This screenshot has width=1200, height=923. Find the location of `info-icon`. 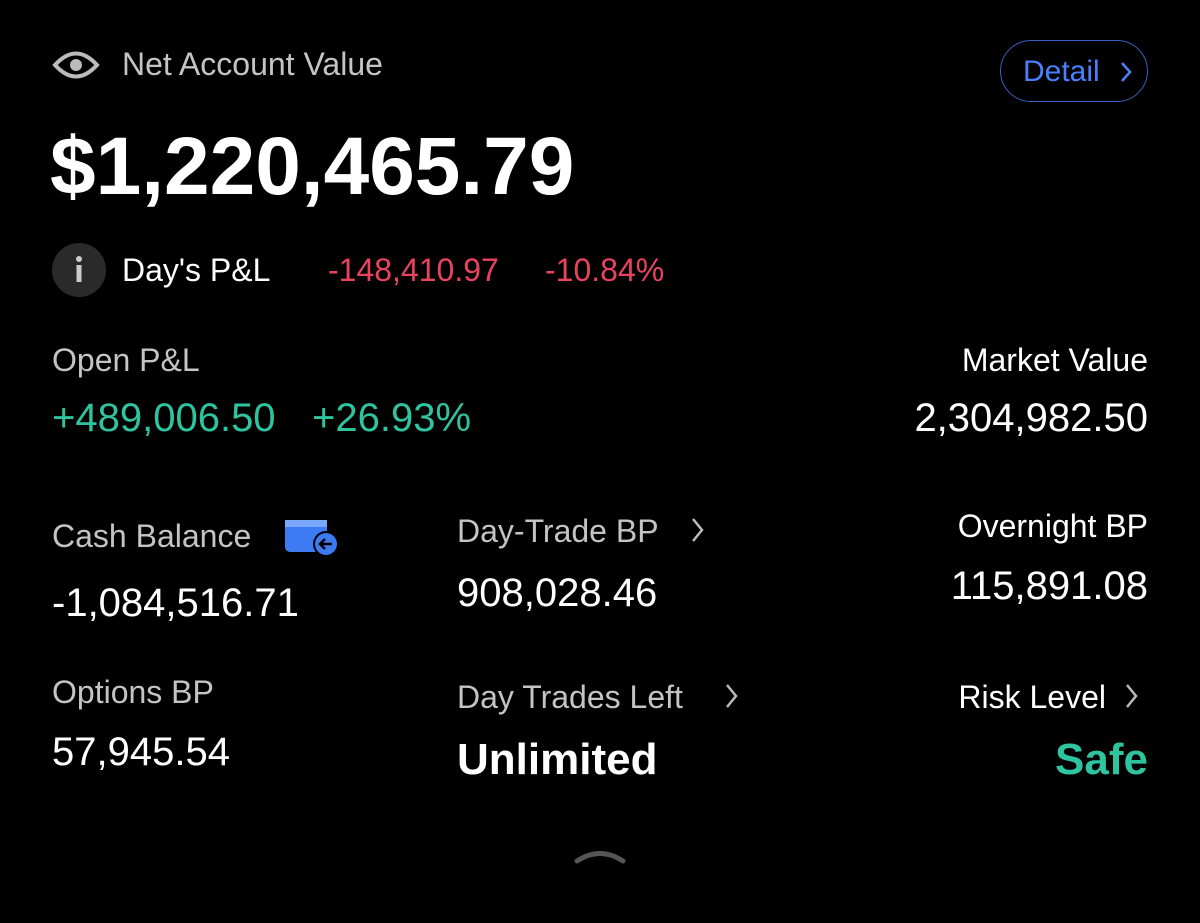

info-icon is located at coordinates (79, 270).